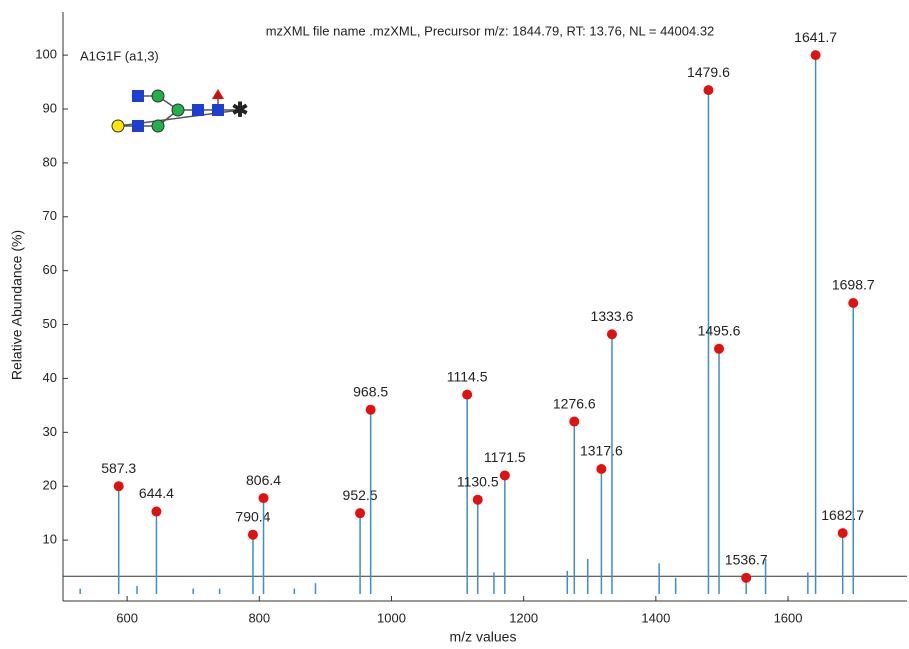 The width and height of the screenshot is (909, 649). I want to click on peak-label: 952.5, so click(360, 495).